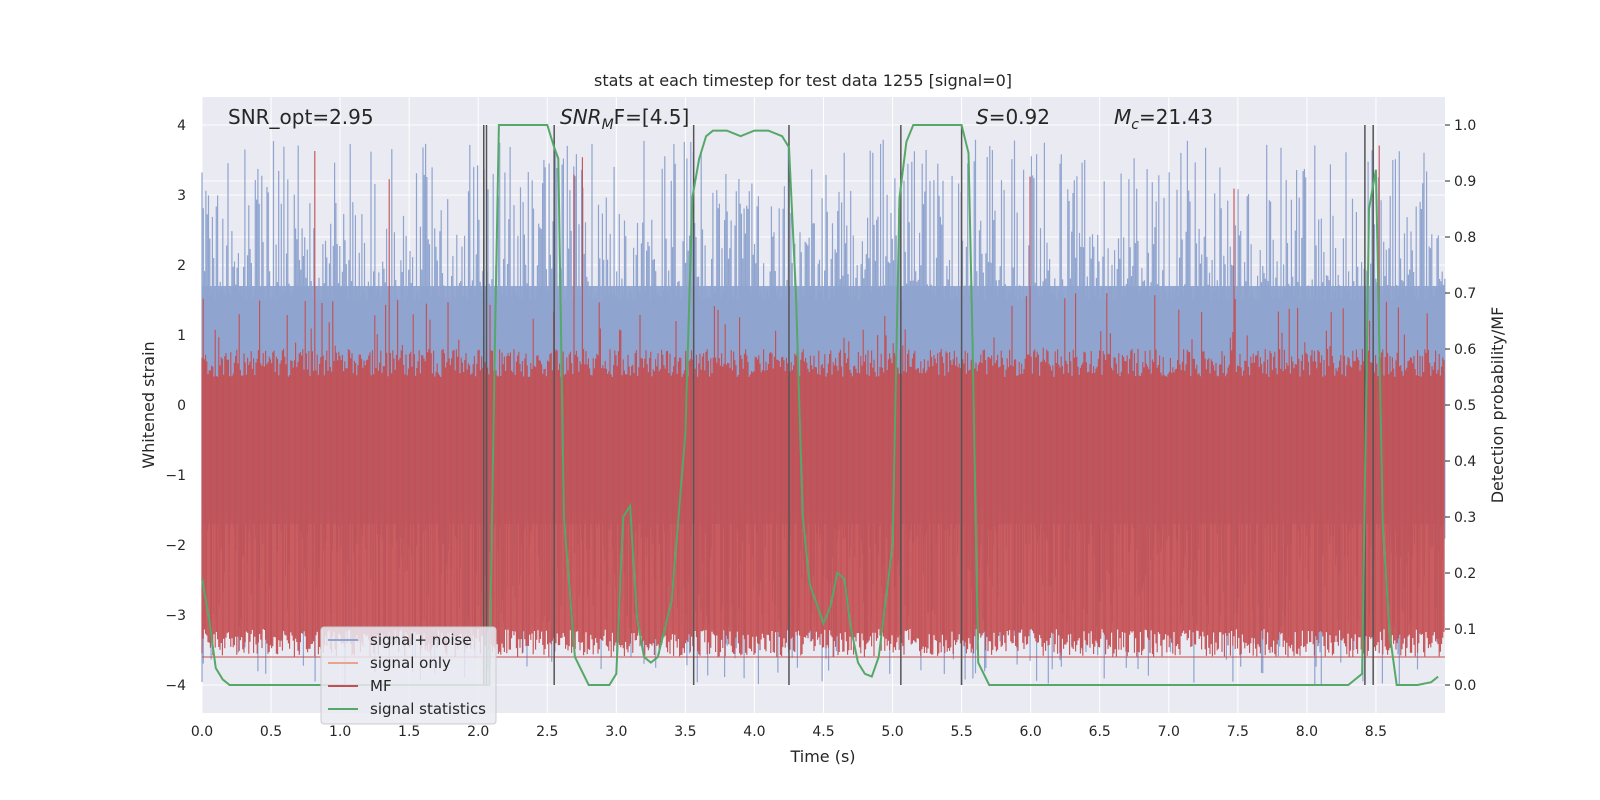 The width and height of the screenshot is (1600, 800). What do you see at coordinates (381, 686) in the screenshot?
I see `legend-entry-mf: MF` at bounding box center [381, 686].